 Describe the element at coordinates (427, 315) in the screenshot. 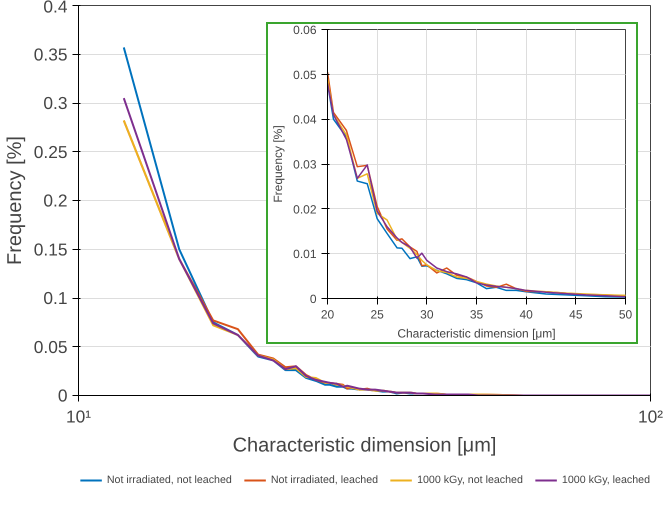

I see `x-tick-label: 30` at that location.